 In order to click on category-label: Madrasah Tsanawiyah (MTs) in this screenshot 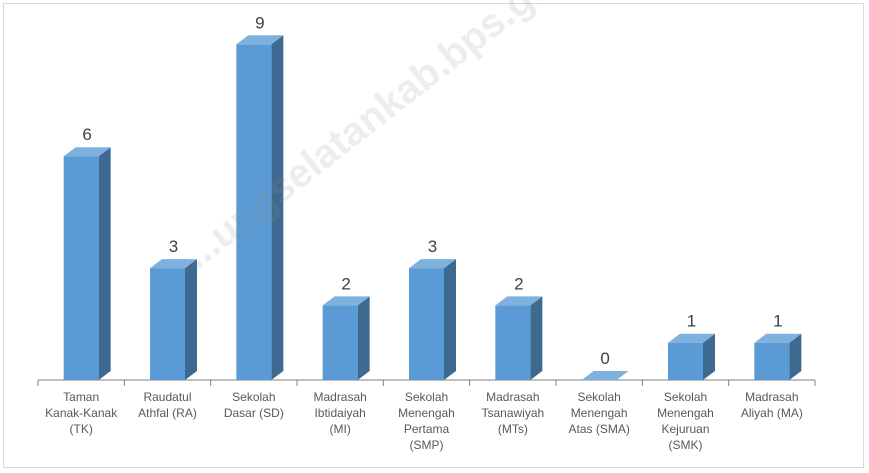, I will do `click(512, 413)`.